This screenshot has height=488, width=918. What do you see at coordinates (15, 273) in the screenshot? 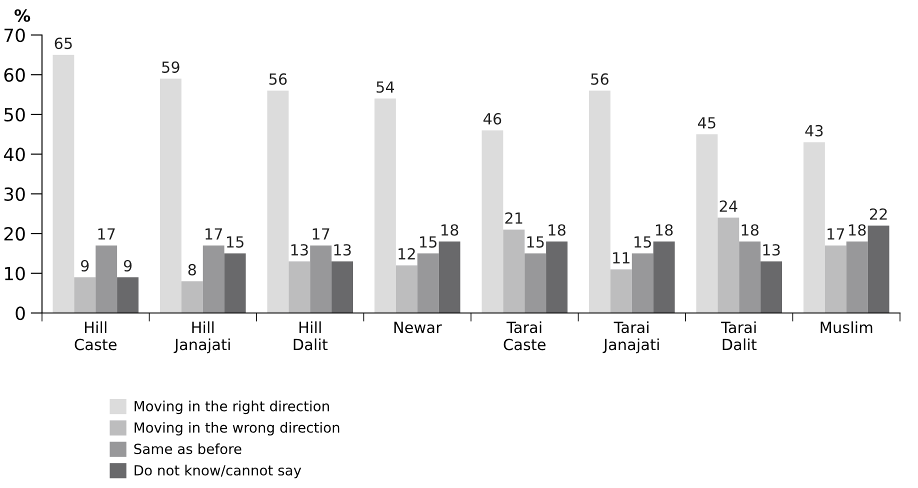
I see `y-tick-label: 10` at bounding box center [15, 273].